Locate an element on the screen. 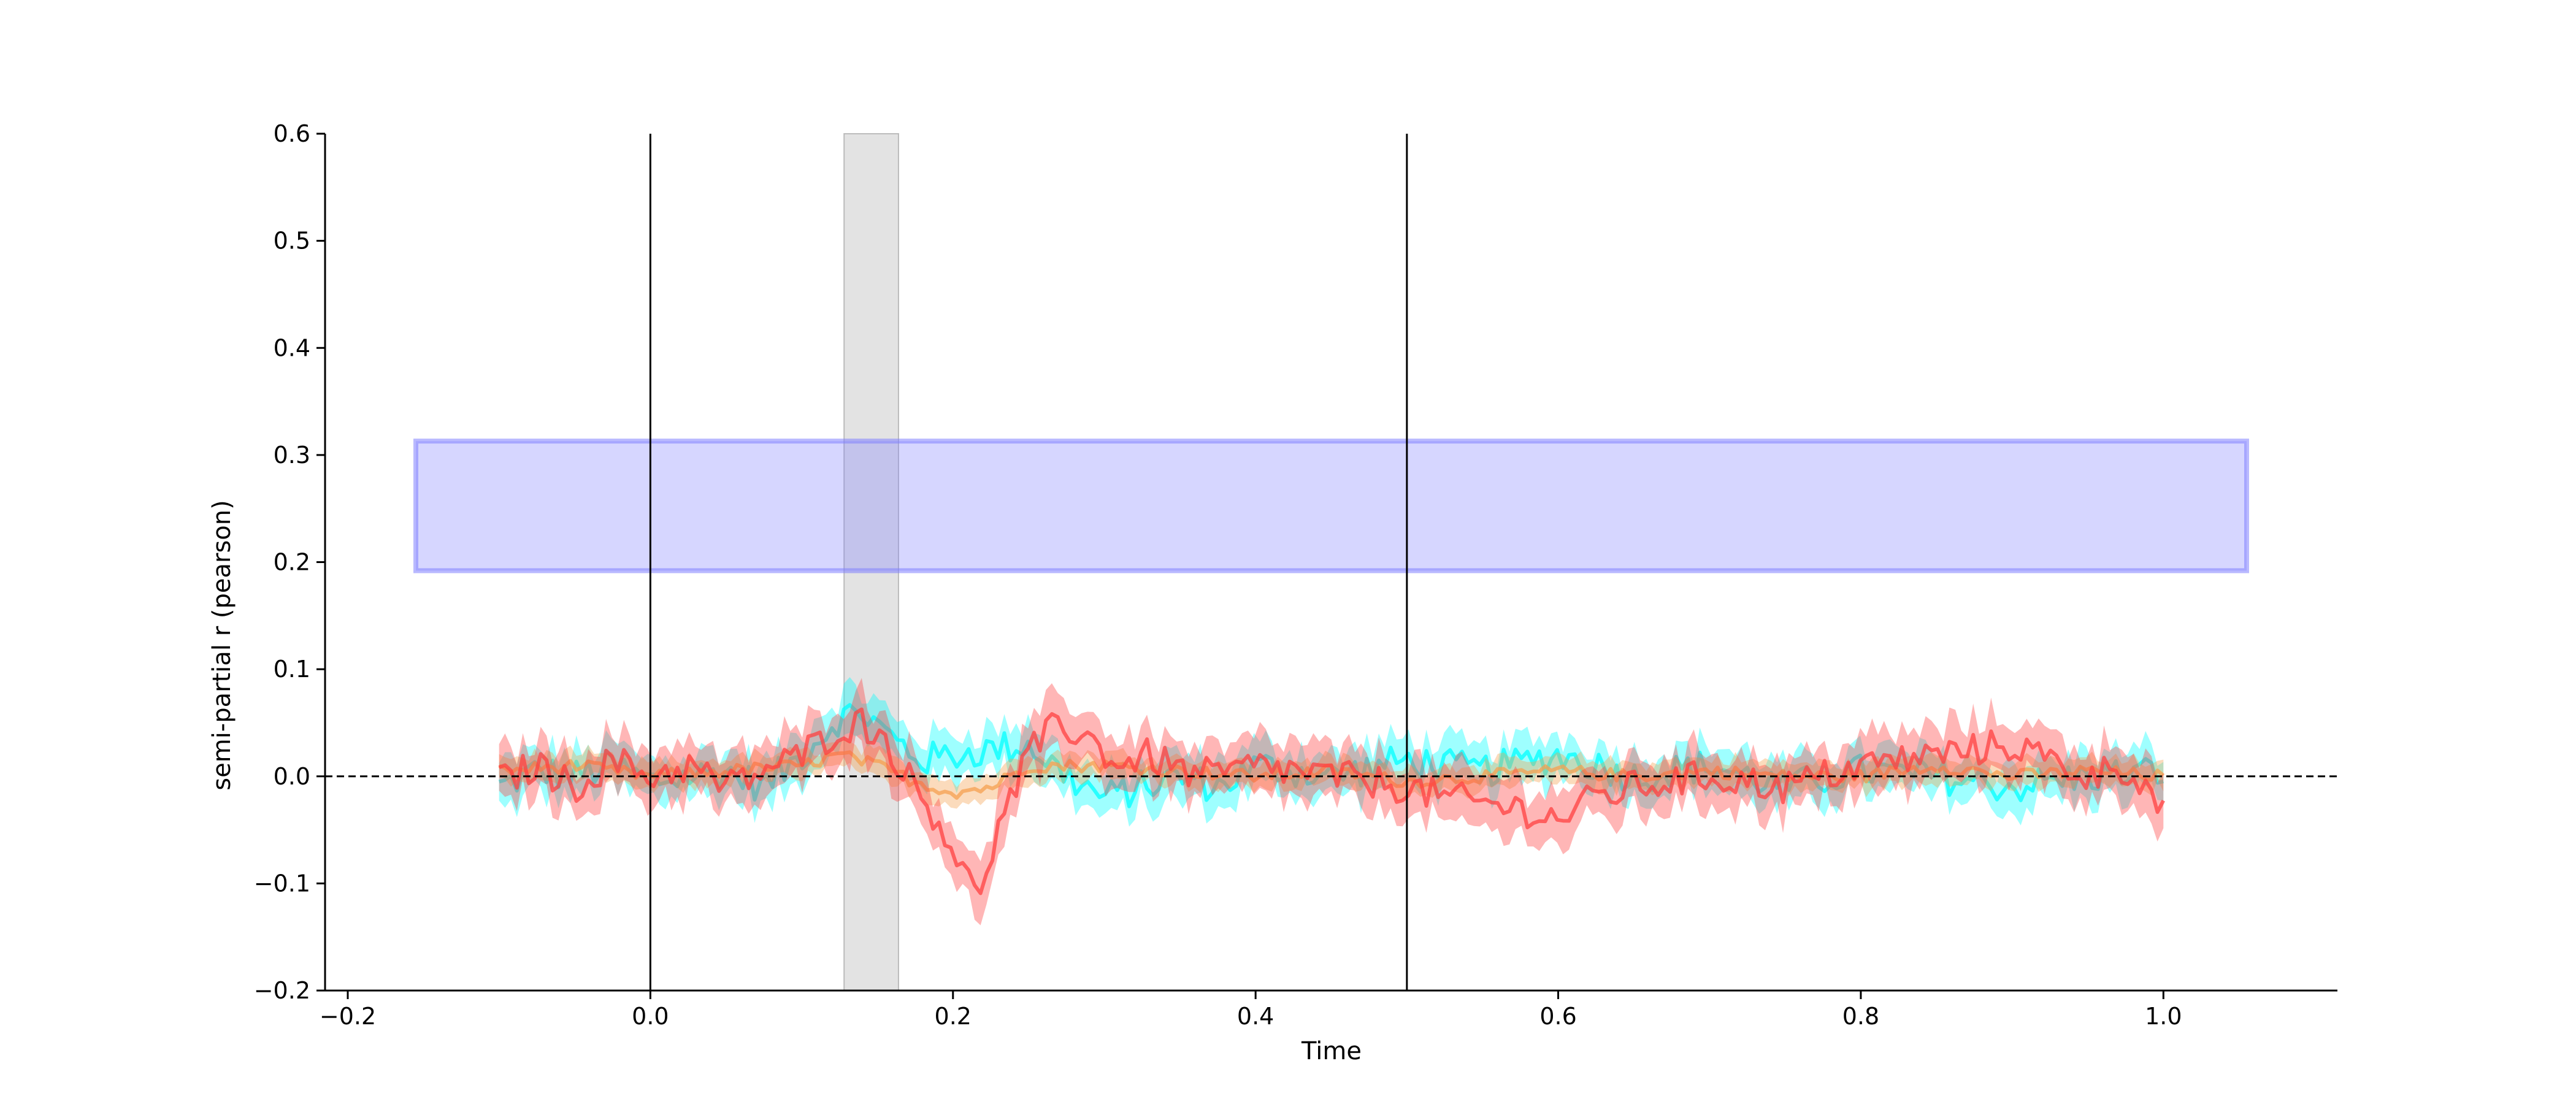 The height and width of the screenshot is (1104, 2576). y-tick-label: 0.1 is located at coordinates (292, 669).